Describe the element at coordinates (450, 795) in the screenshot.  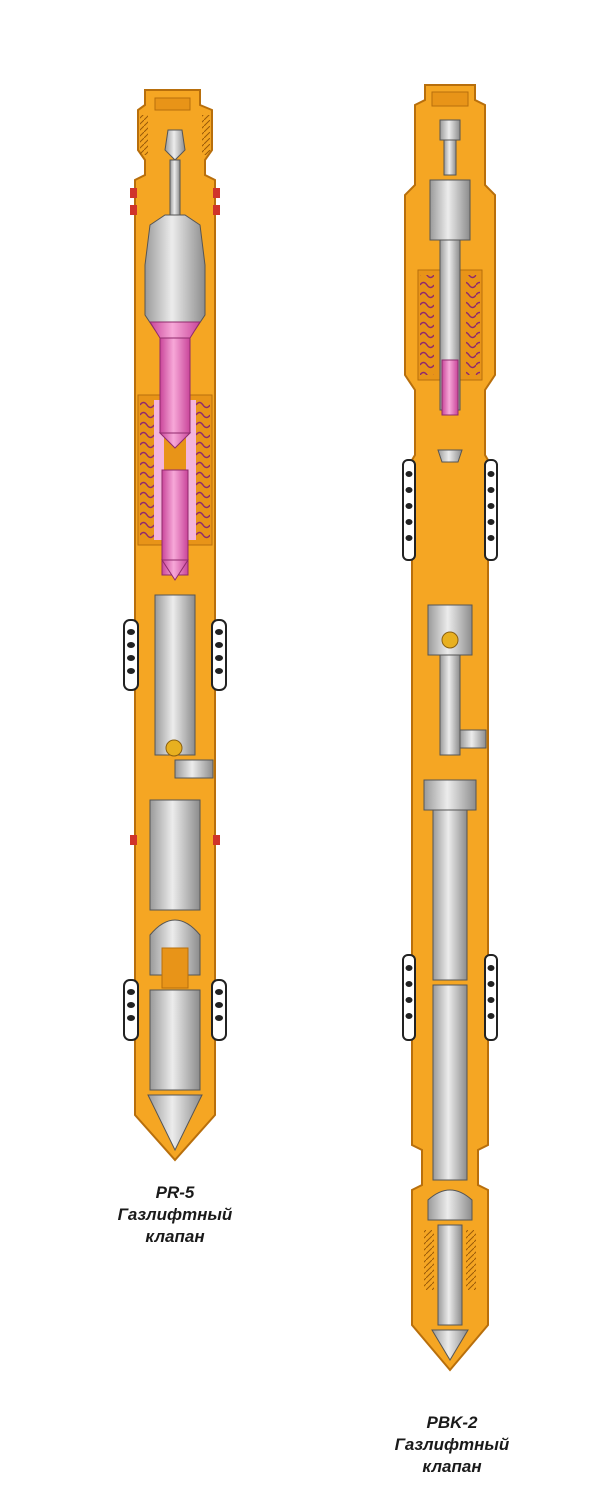
I see `pbk2-lower-tube-top` at that location.